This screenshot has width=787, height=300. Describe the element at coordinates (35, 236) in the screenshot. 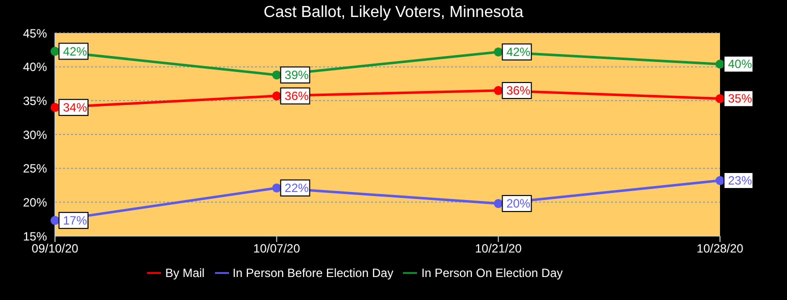

I see `y-tick-label: 15%` at that location.